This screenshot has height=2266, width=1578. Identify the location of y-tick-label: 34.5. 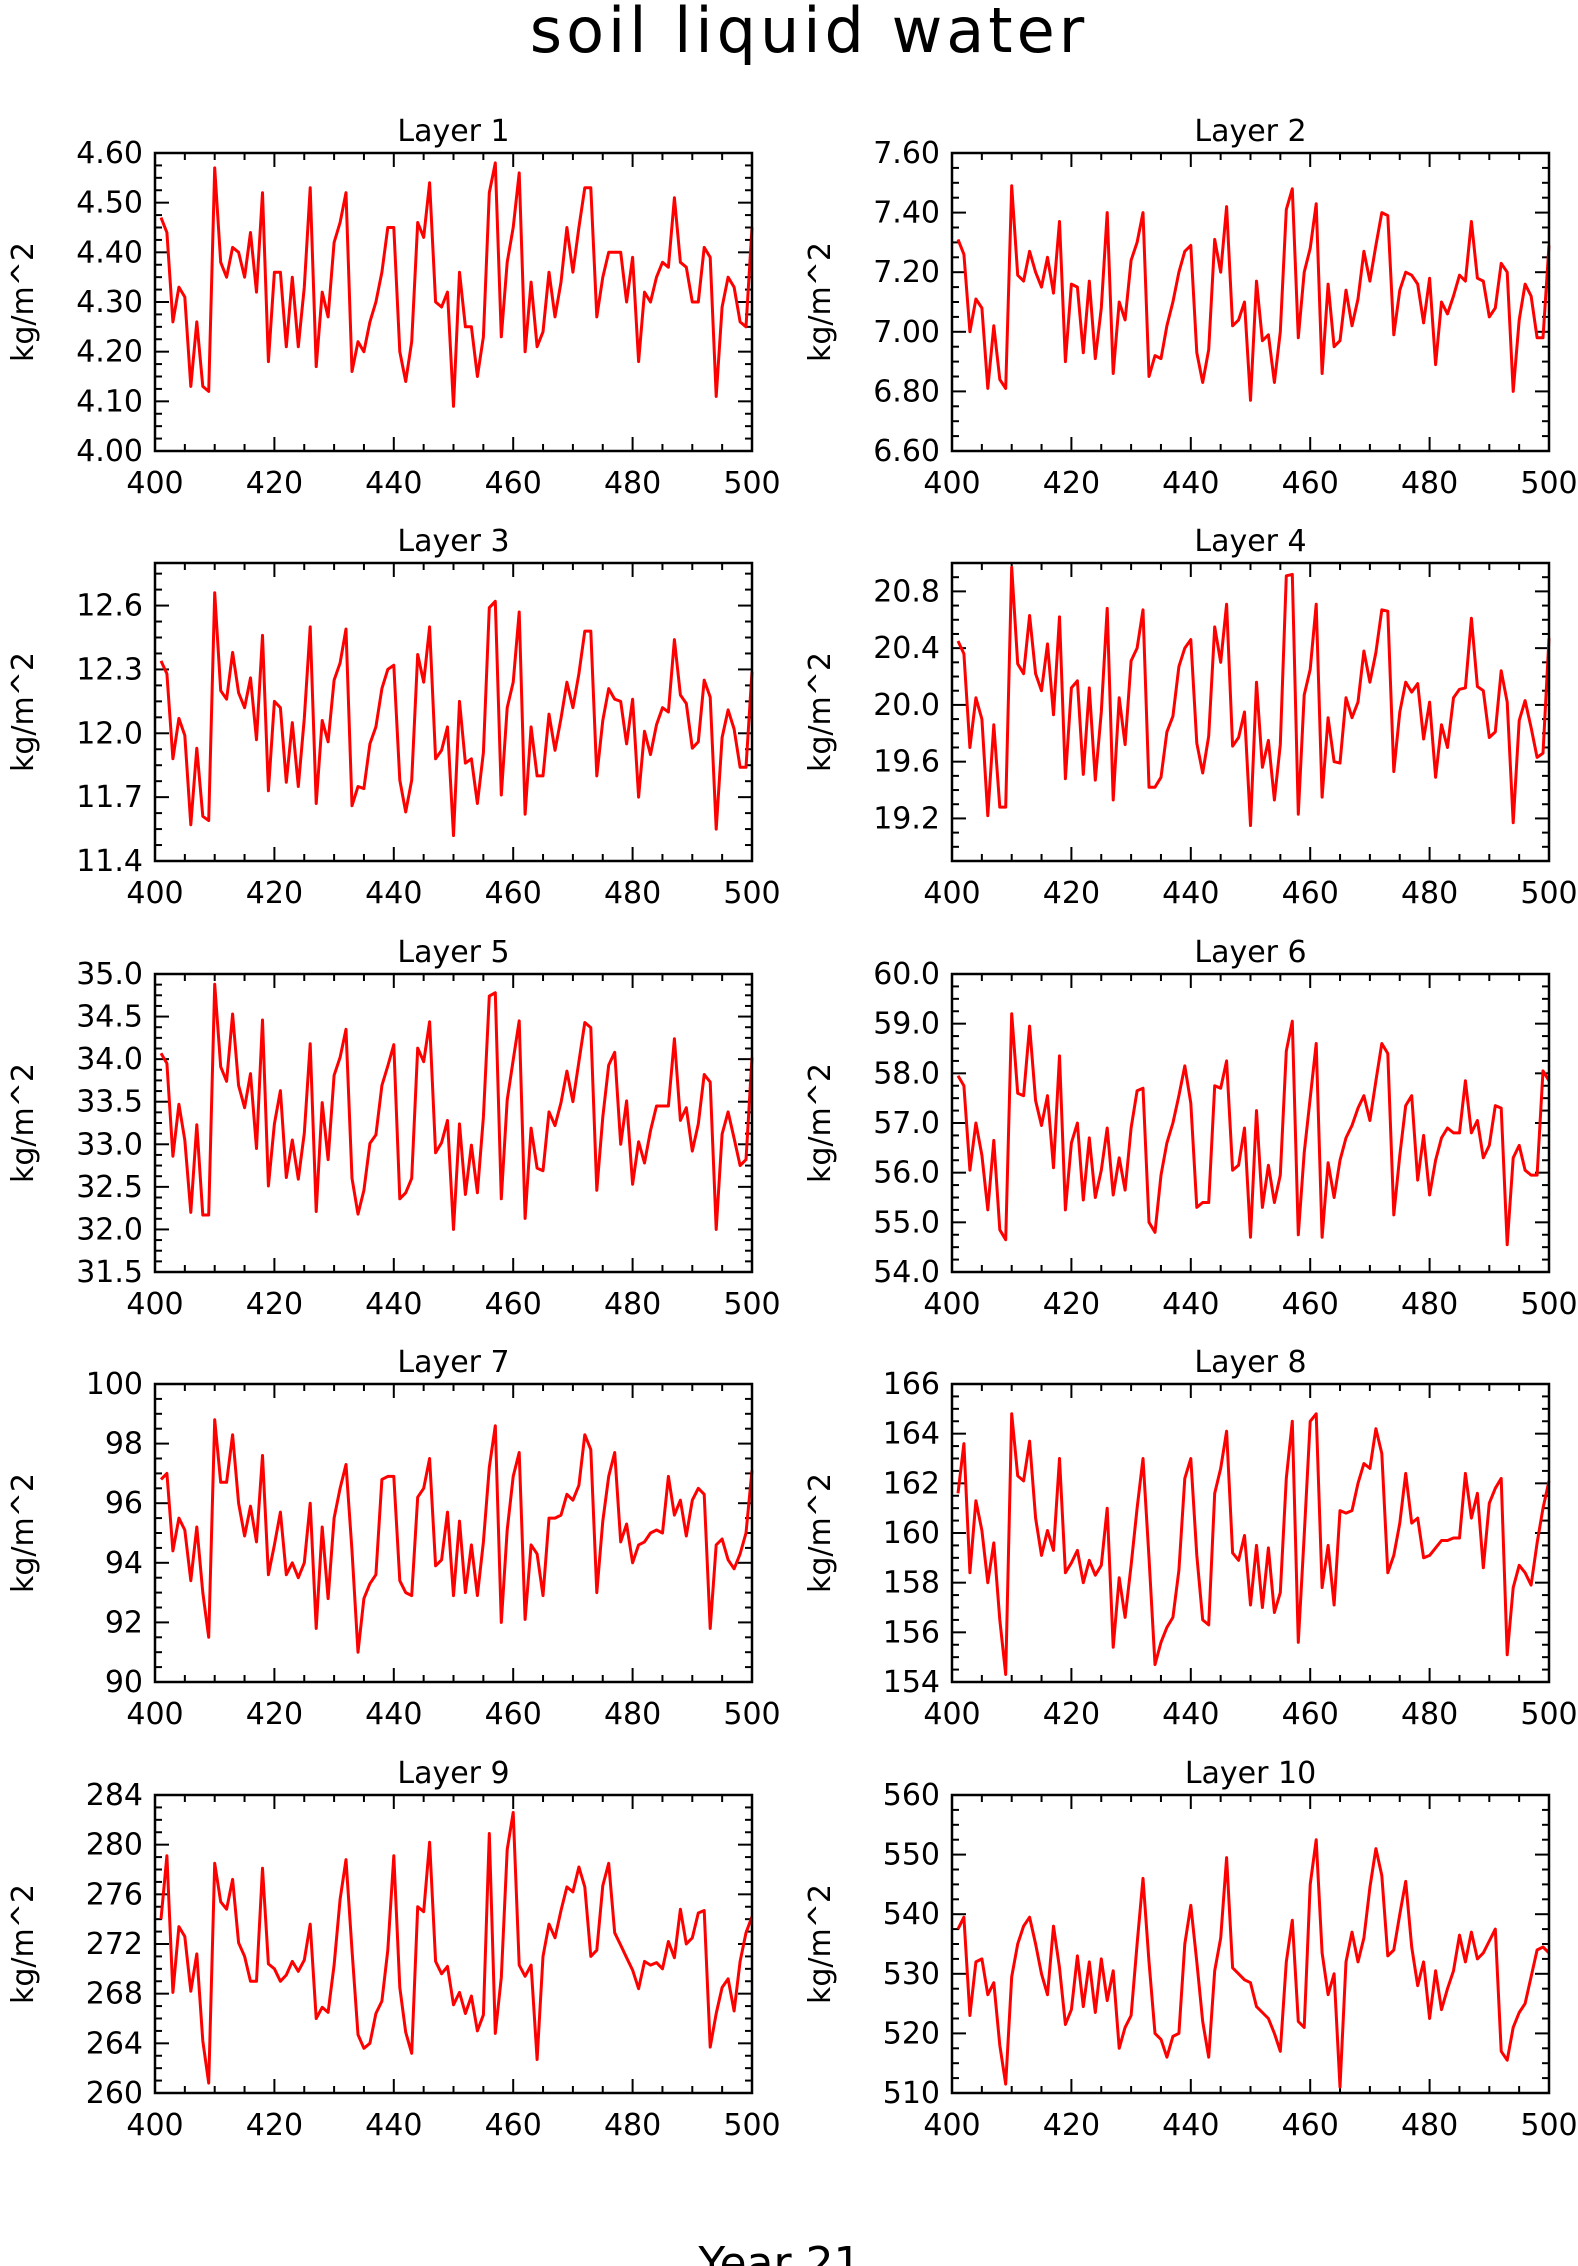
(109, 1017).